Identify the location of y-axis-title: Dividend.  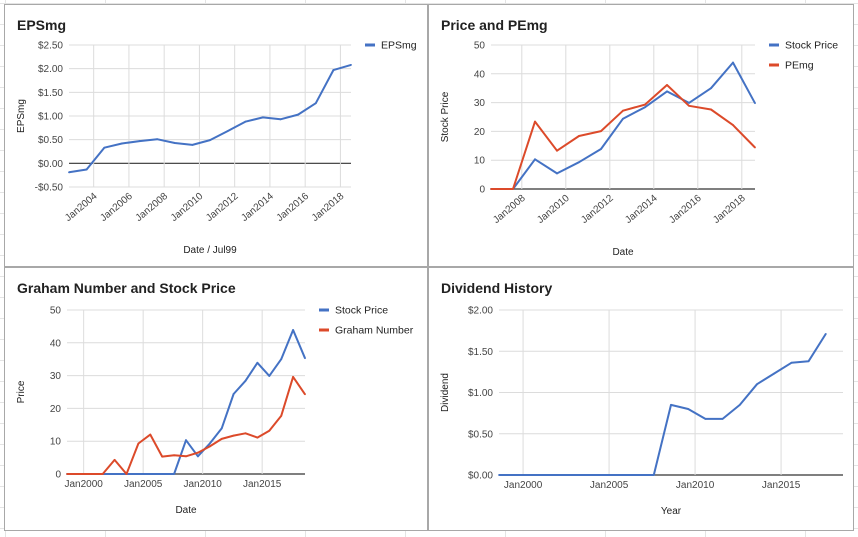
(445, 392).